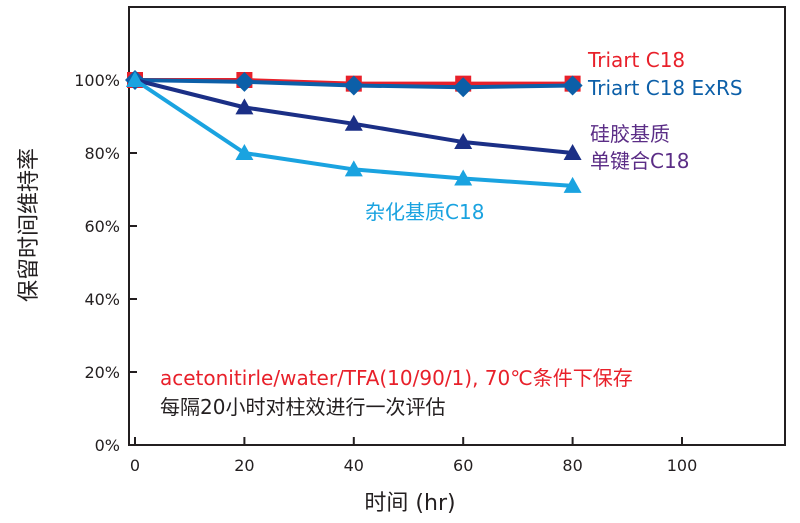 The height and width of the screenshot is (523, 800). Describe the element at coordinates (424, 212) in the screenshot. I see `legend-hybrid-c18: 杂化基质C18` at that location.